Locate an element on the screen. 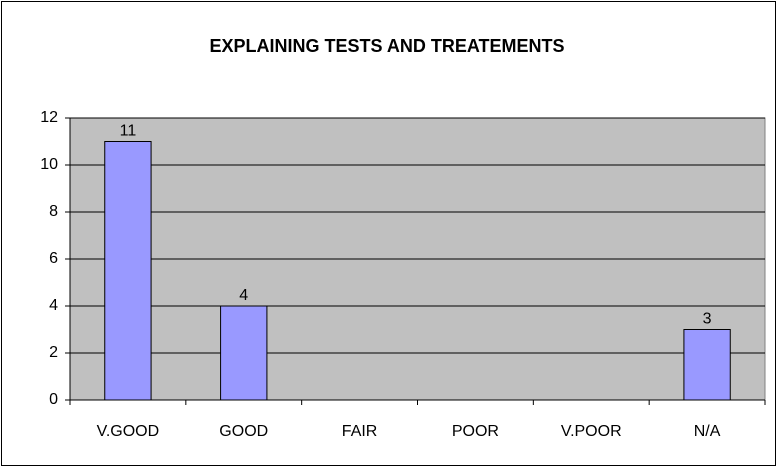 This screenshot has width=777, height=467. x-tick-label: GOOD is located at coordinates (243, 431).